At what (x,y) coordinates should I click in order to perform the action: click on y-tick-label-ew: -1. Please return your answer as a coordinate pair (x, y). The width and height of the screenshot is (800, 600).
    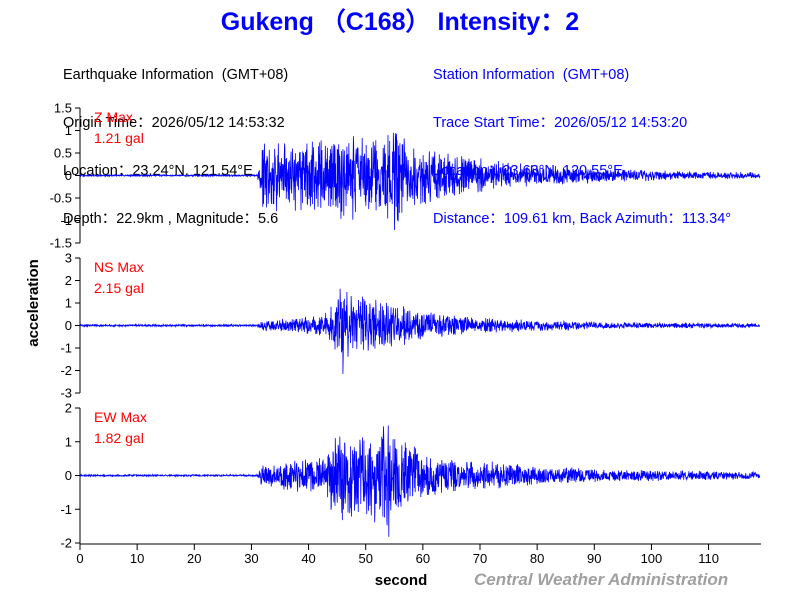
    Looking at the image, I should click on (66, 509).